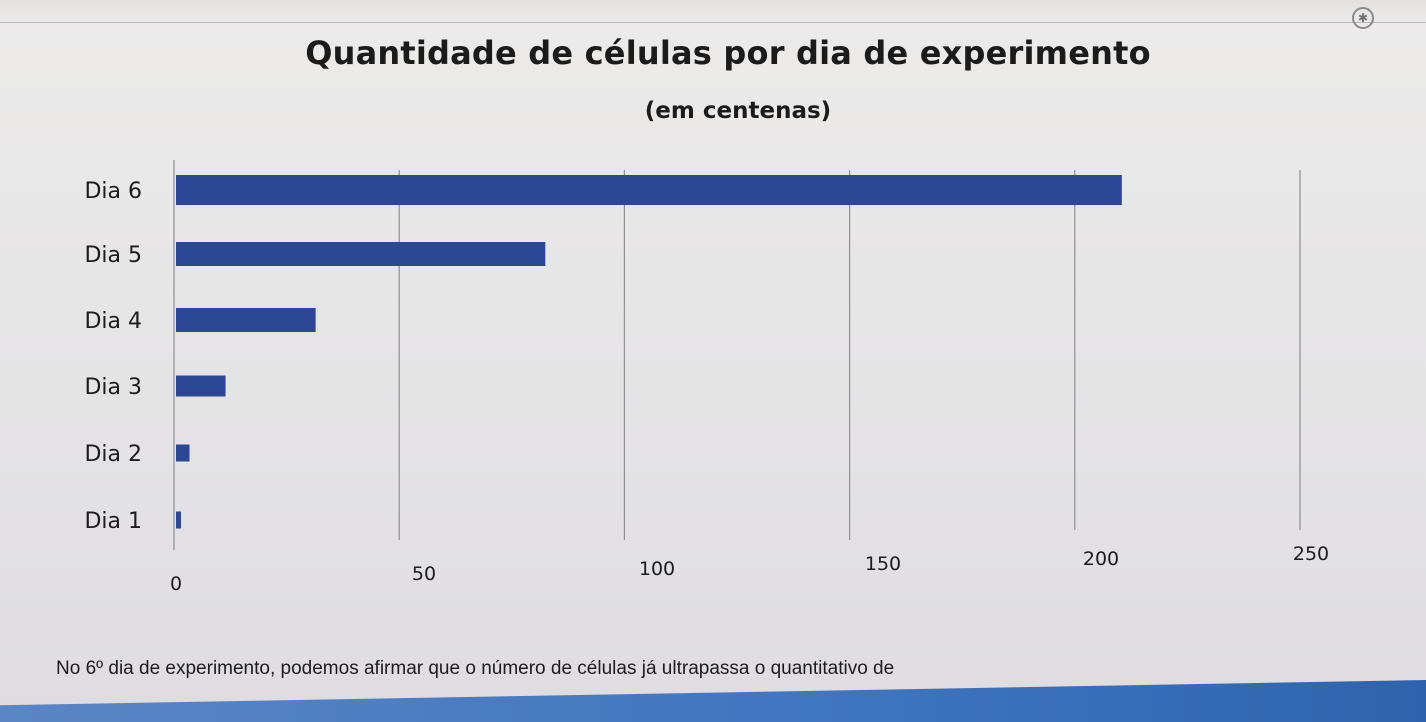 The image size is (1426, 722). What do you see at coordinates (1101, 559) in the screenshot?
I see `x-tick-label: 200` at bounding box center [1101, 559].